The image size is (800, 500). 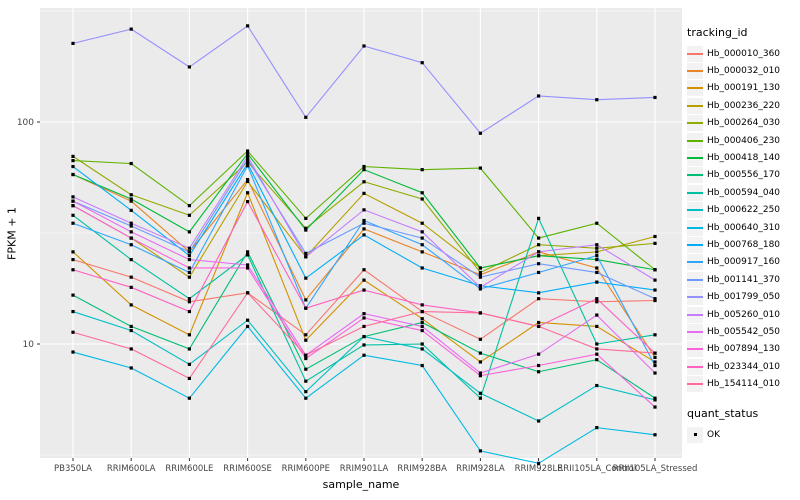 I want to click on legend-item-label: Hb_000640_310, so click(x=744, y=227).